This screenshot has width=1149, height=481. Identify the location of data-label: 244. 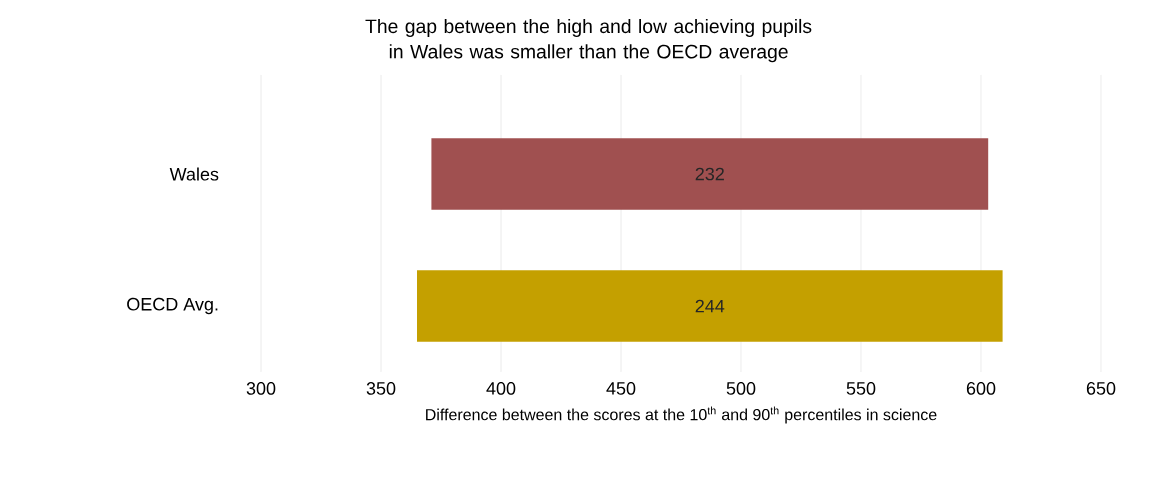
(710, 306).